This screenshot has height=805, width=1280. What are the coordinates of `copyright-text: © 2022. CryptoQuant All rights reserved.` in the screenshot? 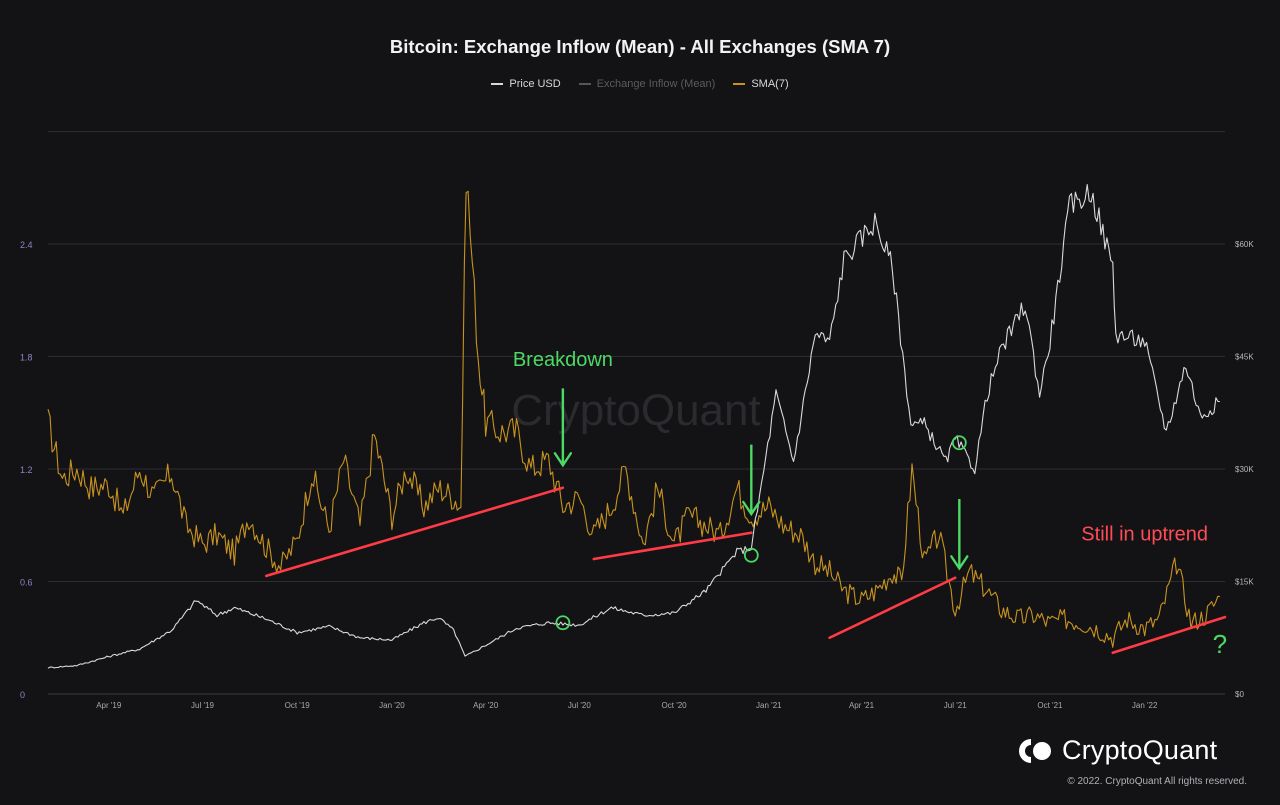 It's located at (1157, 781).